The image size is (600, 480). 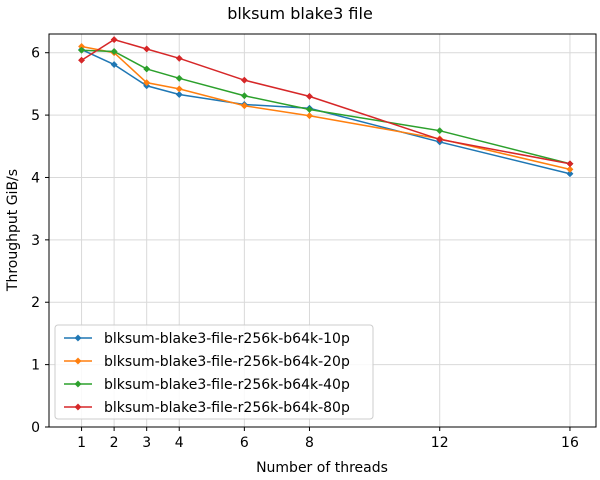 I want to click on y-axis-ticks: 0 1 2 3 4 5 6, so click(x=40, y=241).